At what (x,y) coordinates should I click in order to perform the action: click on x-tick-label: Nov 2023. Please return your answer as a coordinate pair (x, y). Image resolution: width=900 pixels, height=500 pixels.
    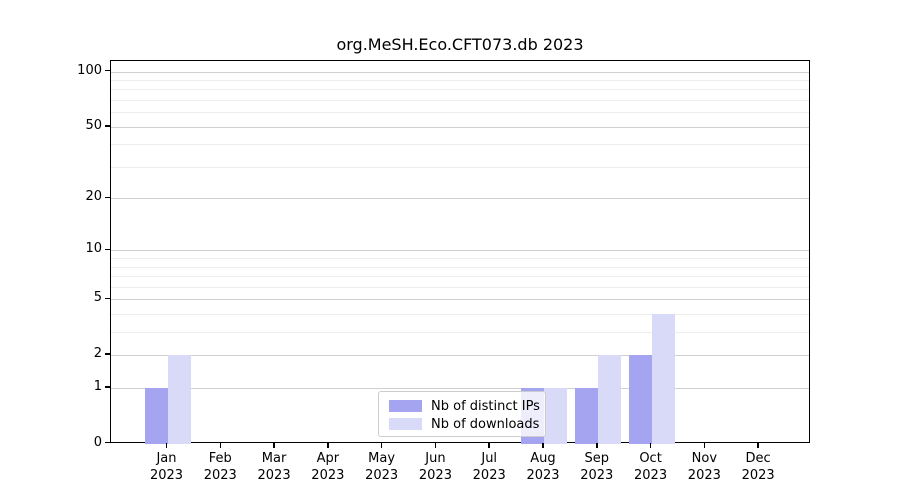
    Looking at the image, I should click on (704, 467).